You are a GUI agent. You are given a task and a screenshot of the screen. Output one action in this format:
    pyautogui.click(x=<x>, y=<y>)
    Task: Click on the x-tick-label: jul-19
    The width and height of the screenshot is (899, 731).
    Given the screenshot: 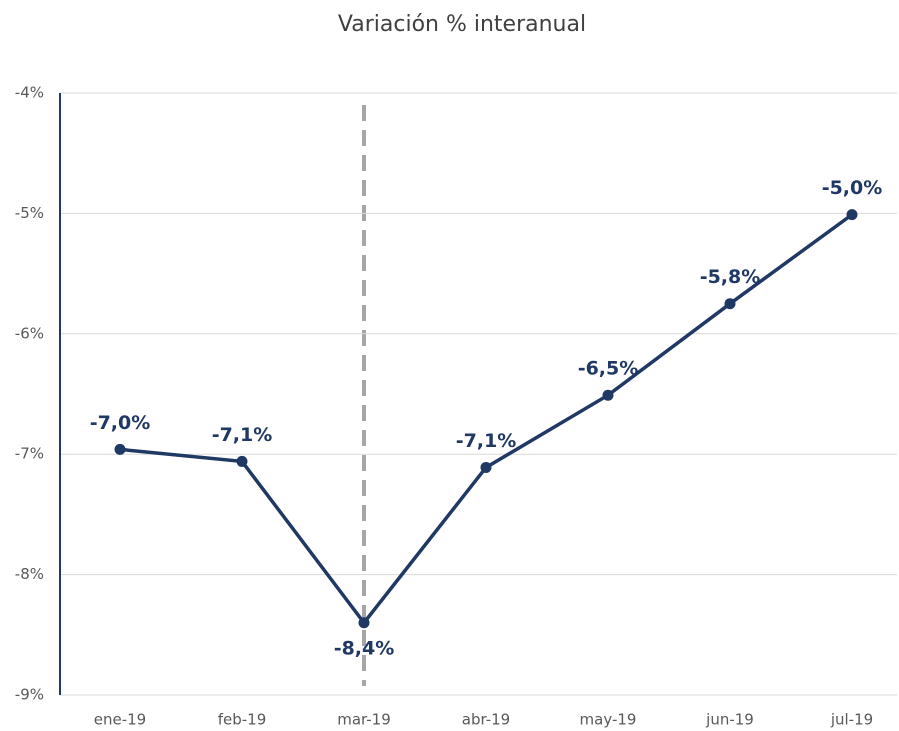 What is the action you would take?
    pyautogui.click(x=851, y=720)
    